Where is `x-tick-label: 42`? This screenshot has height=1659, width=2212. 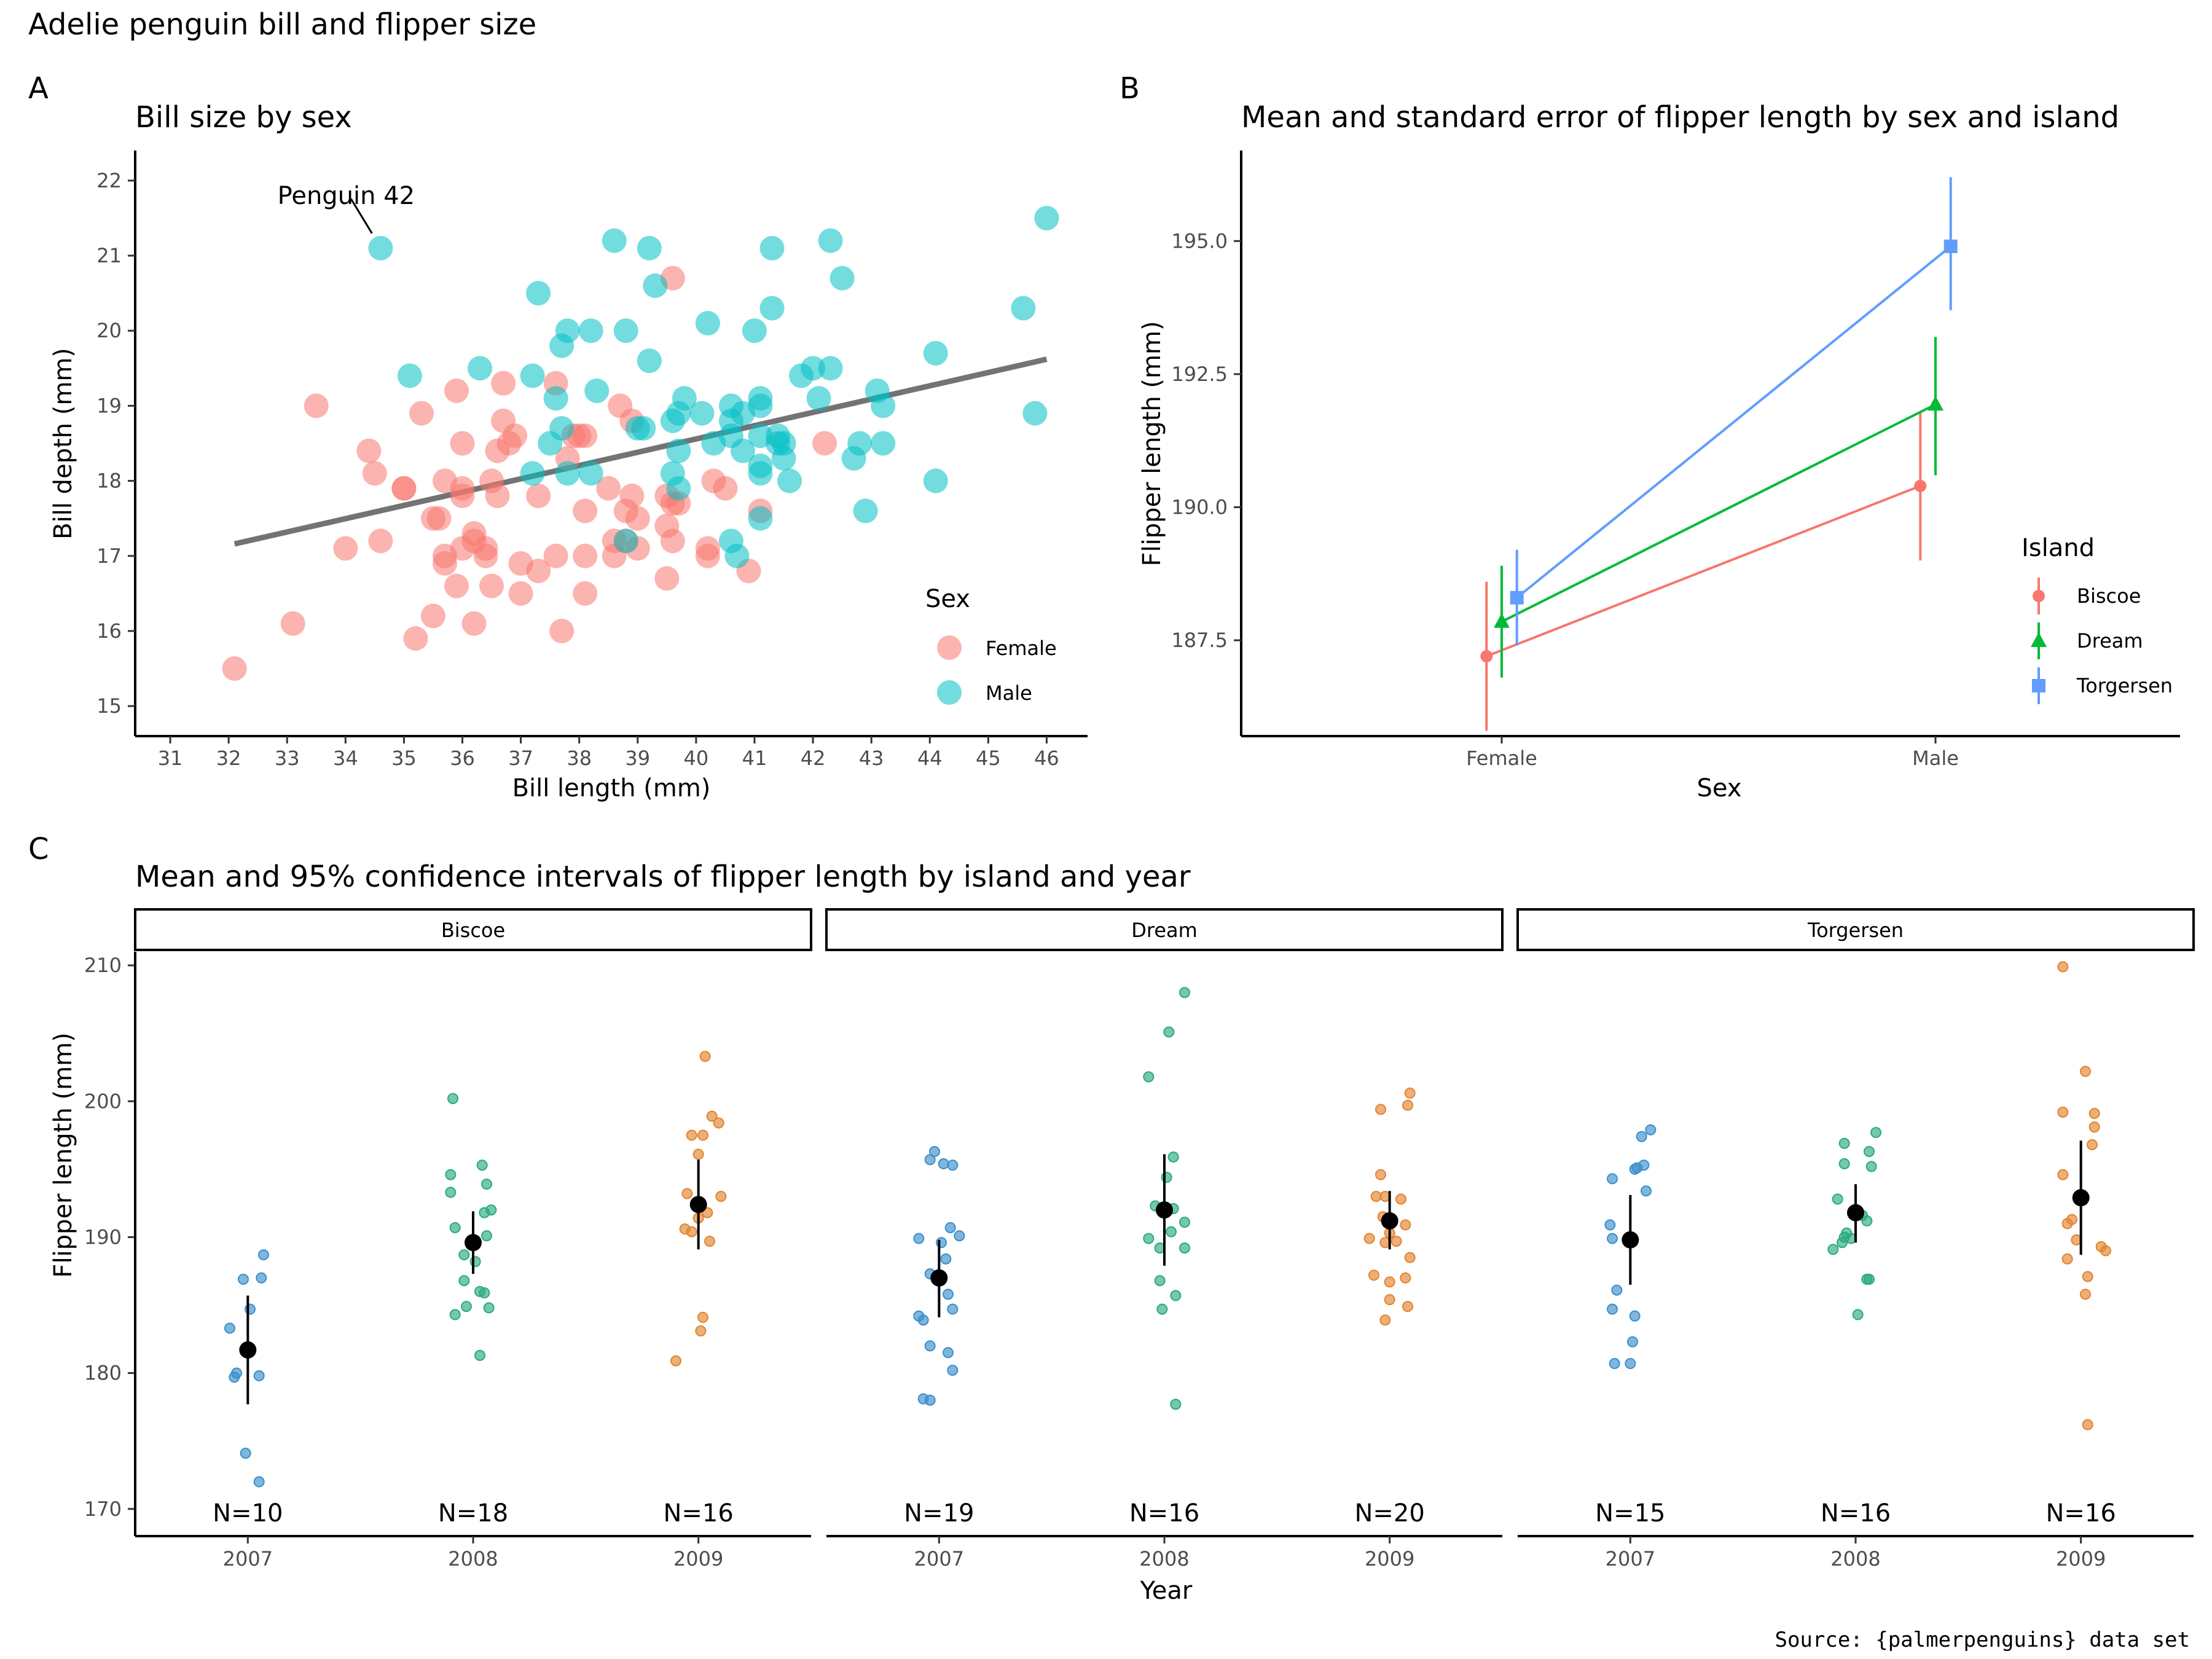
x-tick-label: 42 is located at coordinates (813, 758).